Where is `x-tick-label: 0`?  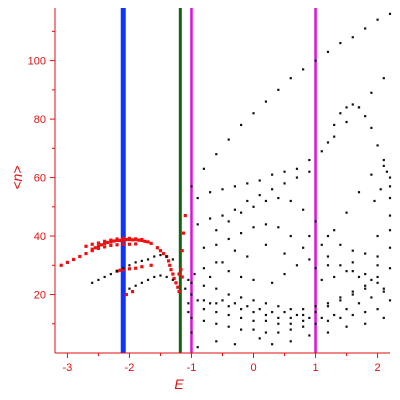
x-tick-label: 0 is located at coordinates (253, 368).